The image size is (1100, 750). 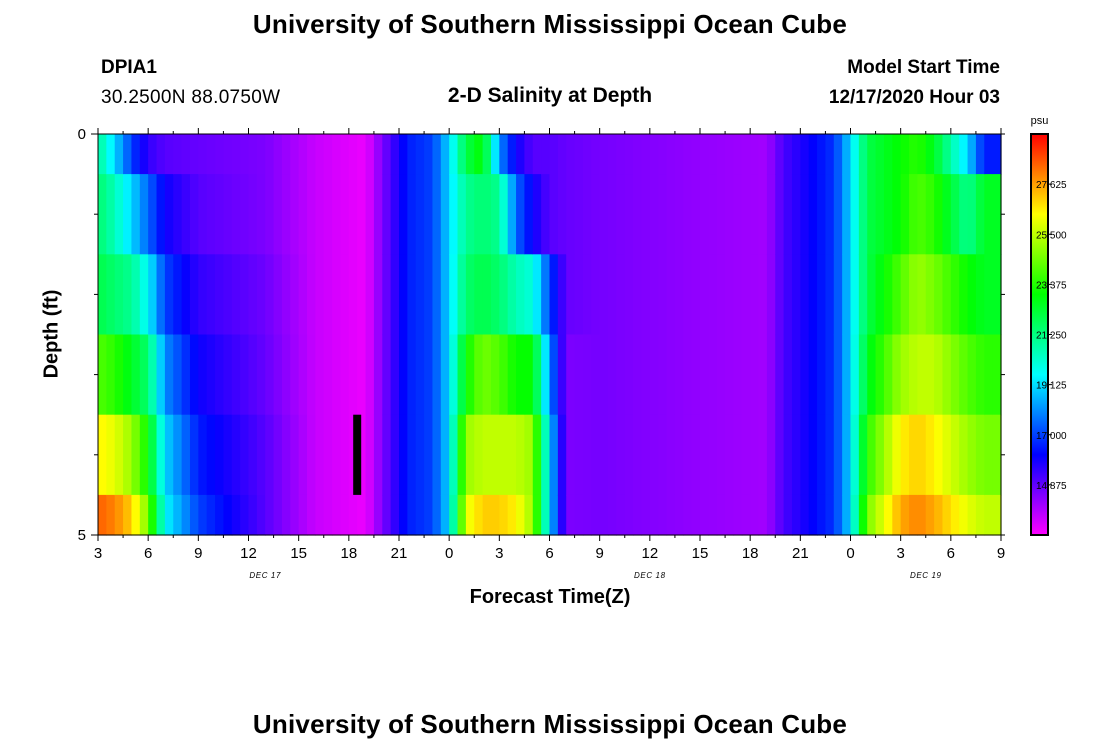 What do you see at coordinates (900, 553) in the screenshot?
I see `x-tick-label: 3` at bounding box center [900, 553].